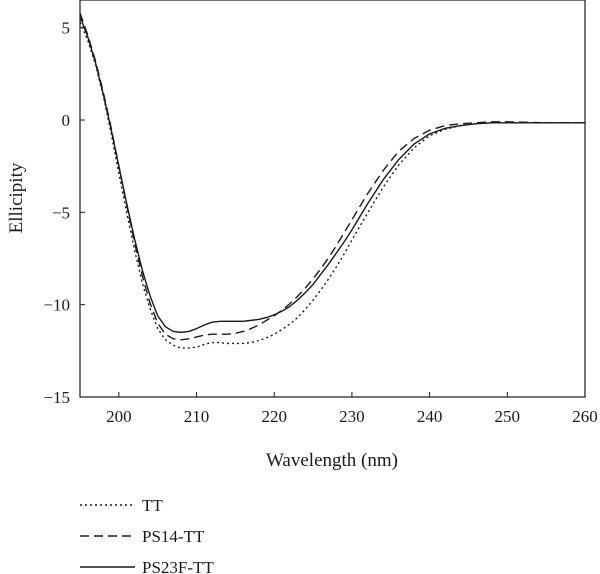 This screenshot has width=600, height=574. I want to click on legend: TT PS14-TT PS23F-TT, so click(147, 535).